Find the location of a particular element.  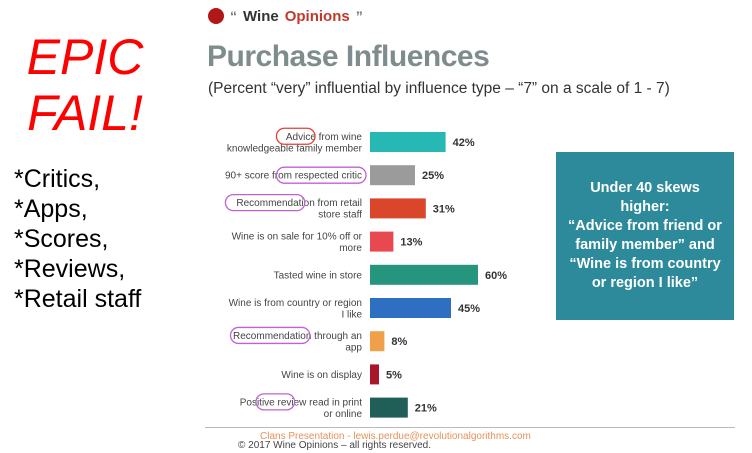

callout-line: higher: is located at coordinates (645, 207).